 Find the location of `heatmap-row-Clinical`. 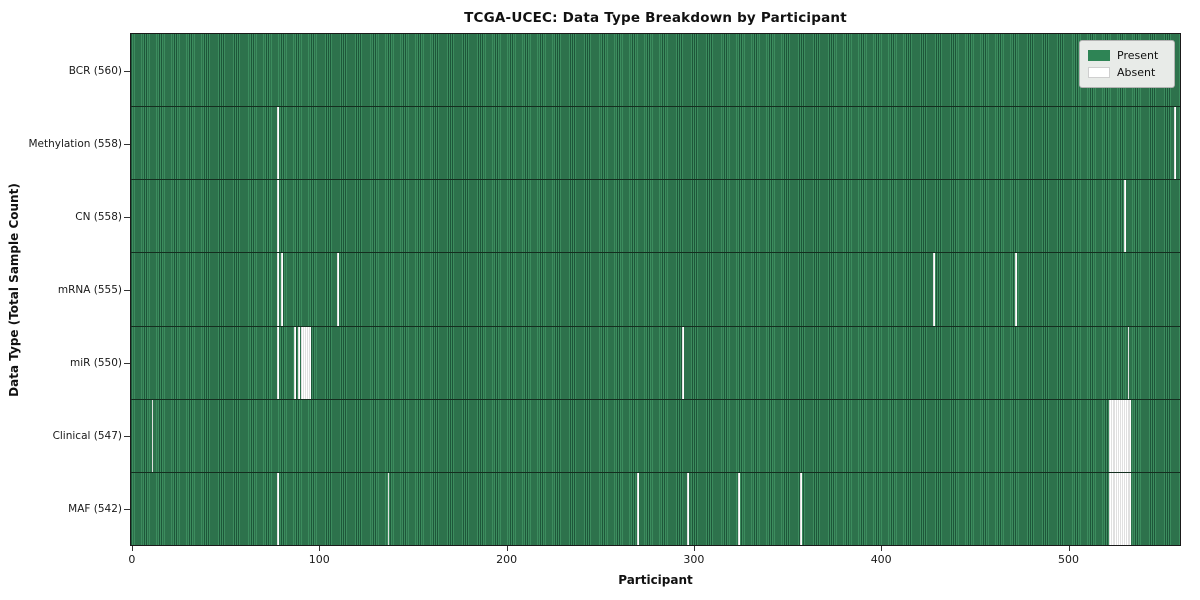

heatmap-row-Clinical is located at coordinates (655, 436).